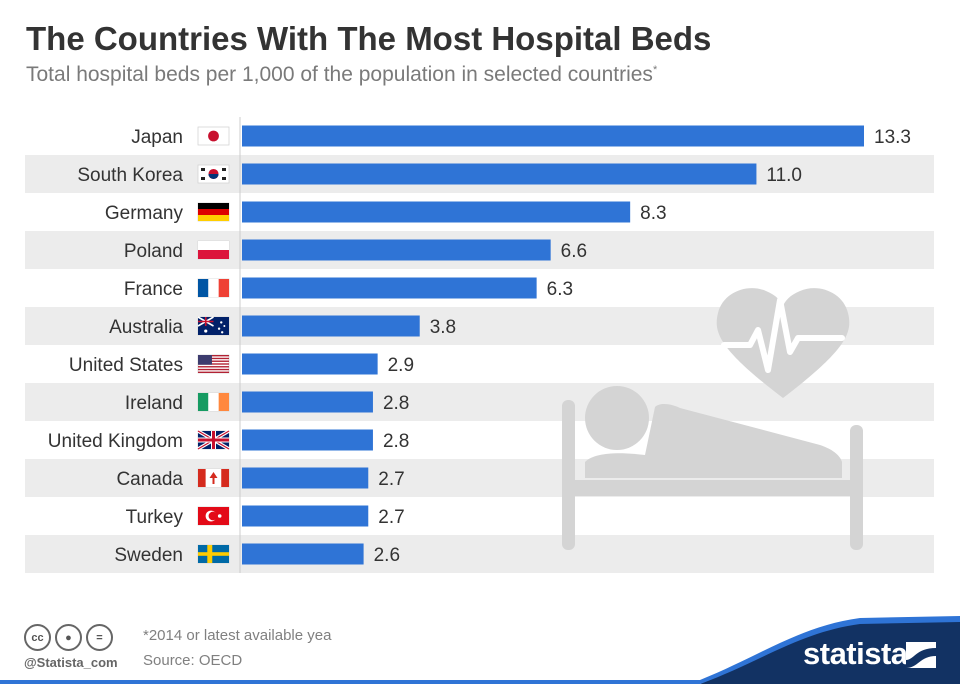  What do you see at coordinates (653, 213) in the screenshot?
I see `value-label-germany: 8.3` at bounding box center [653, 213].